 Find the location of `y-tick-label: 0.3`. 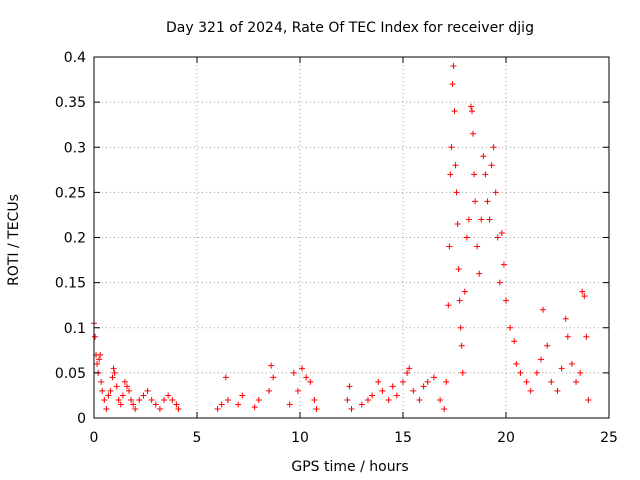

y-tick-label: 0.3 is located at coordinates (75, 148).